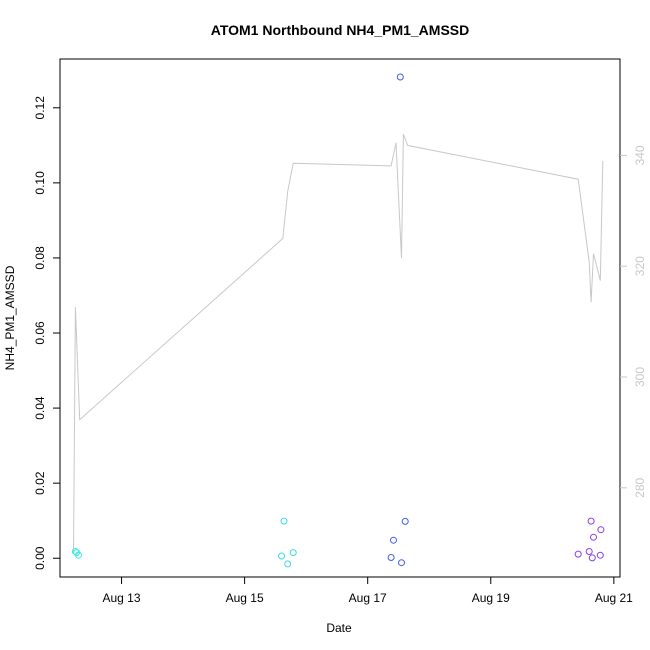 The image size is (650, 650). What do you see at coordinates (10, 317) in the screenshot?
I see `y-axis-label: NH4_PM1_AMSSD` at bounding box center [10, 317].